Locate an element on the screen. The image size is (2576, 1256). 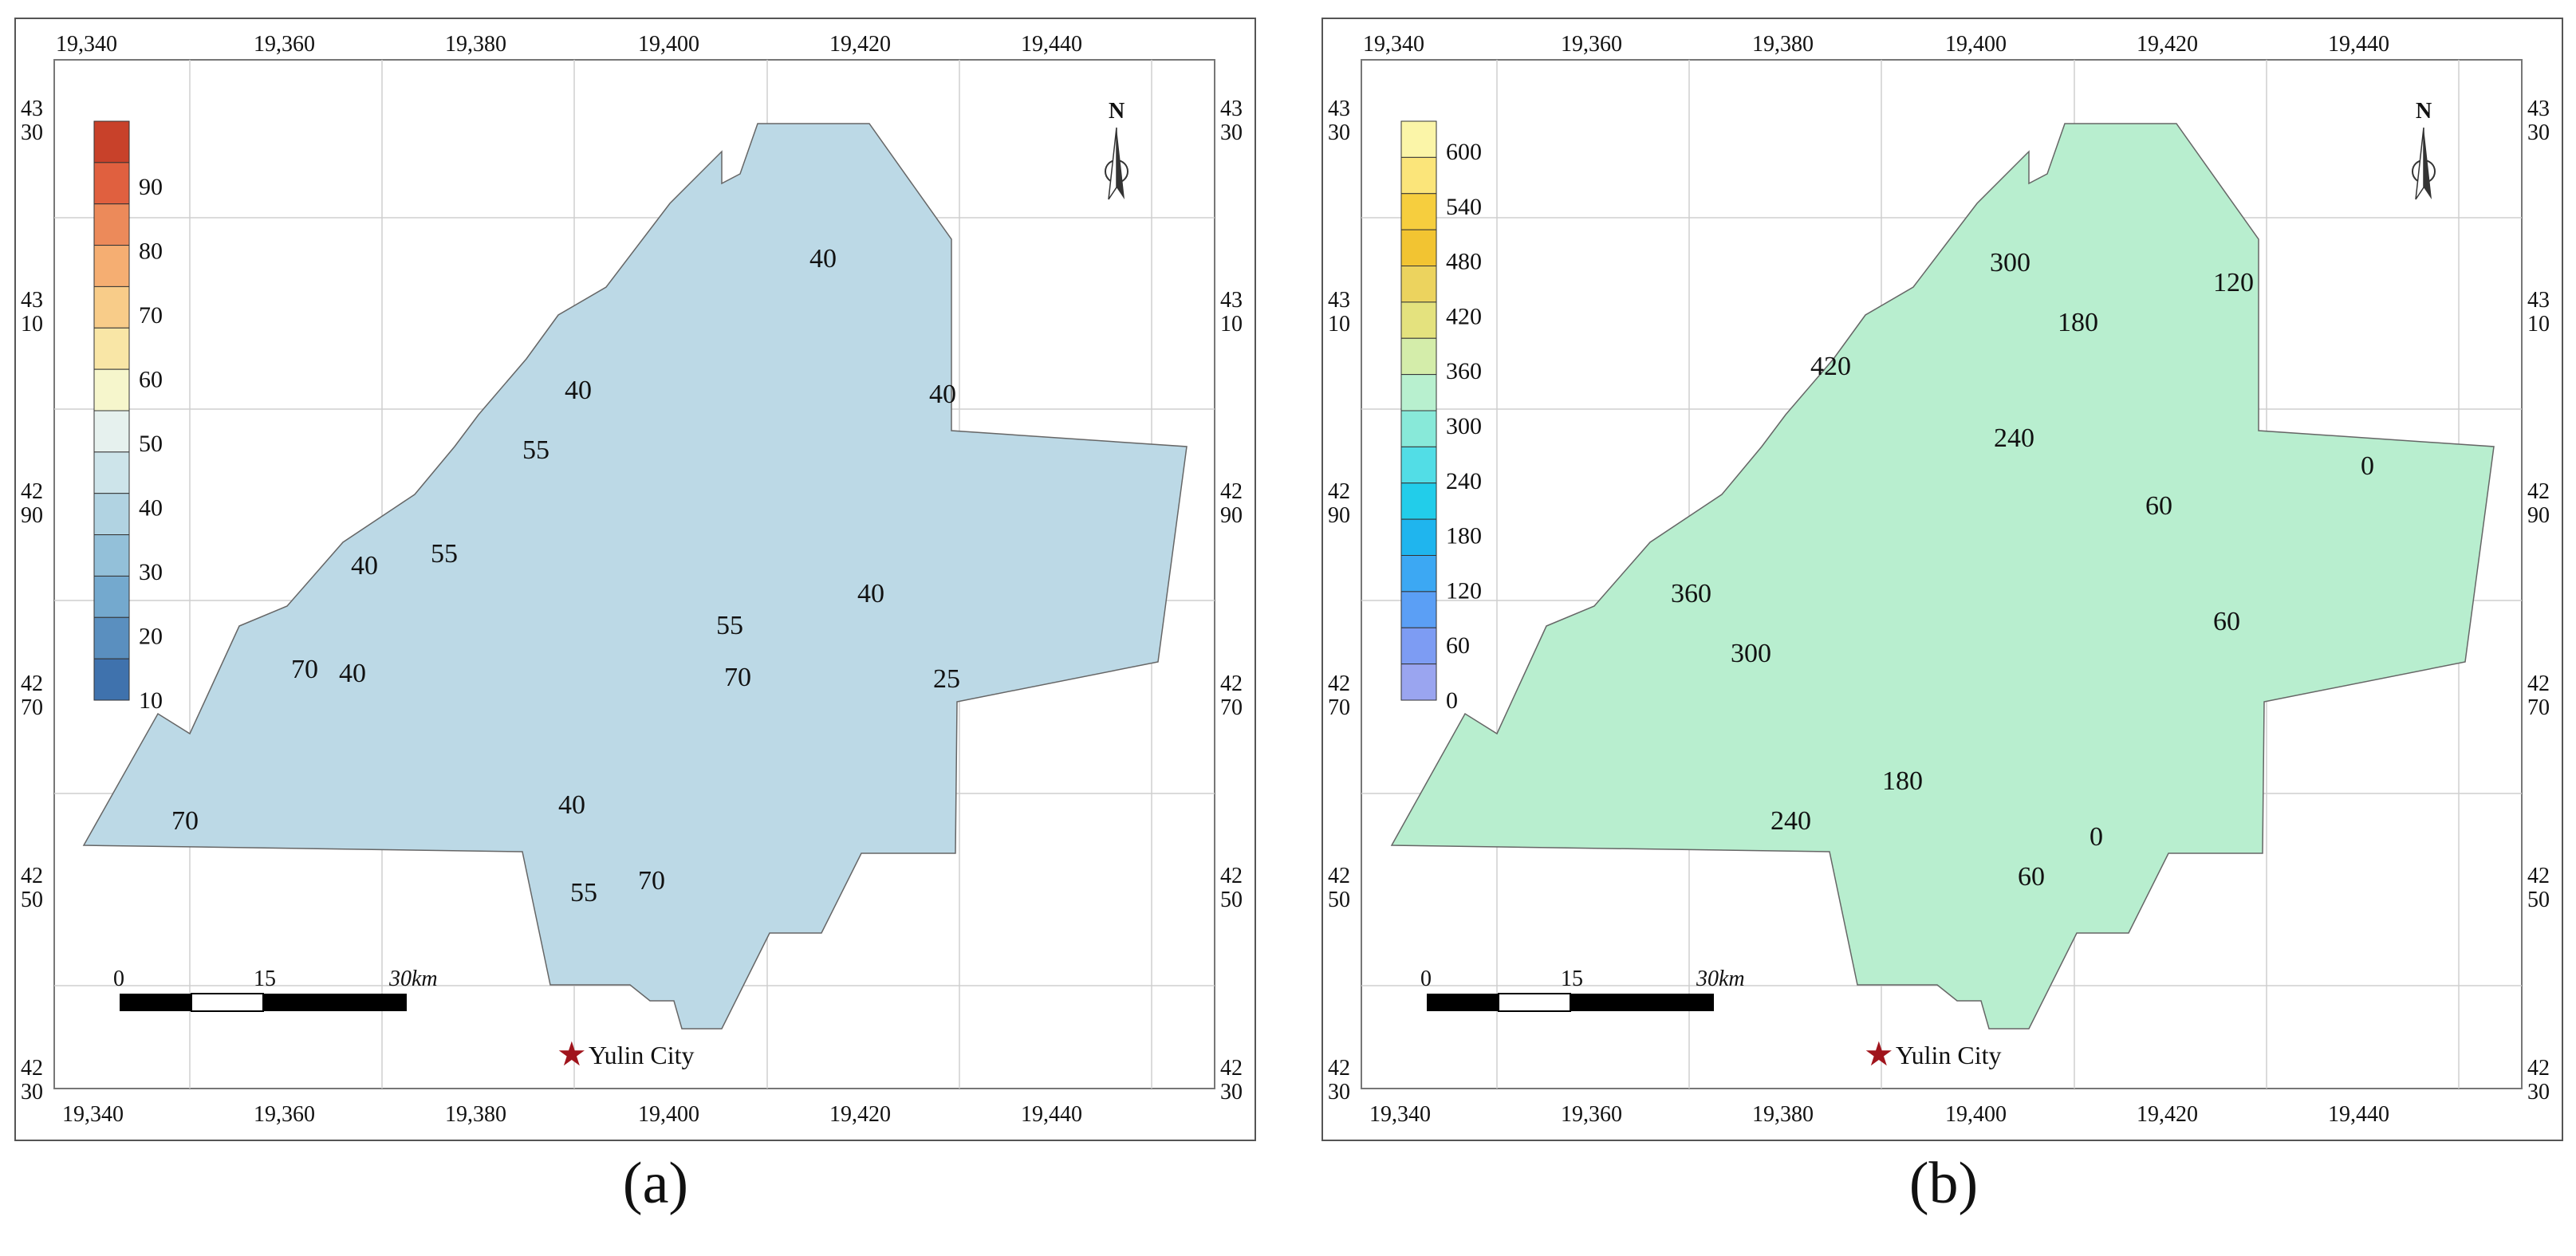
x-tick: 19,380 is located at coordinates (1783, 44).